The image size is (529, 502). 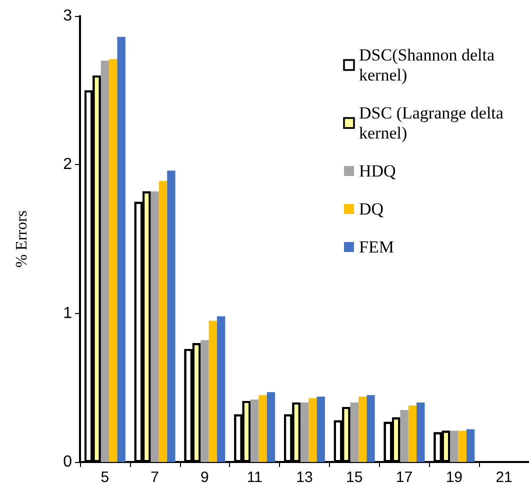 I want to click on x-tick-label: 21, so click(x=504, y=477).